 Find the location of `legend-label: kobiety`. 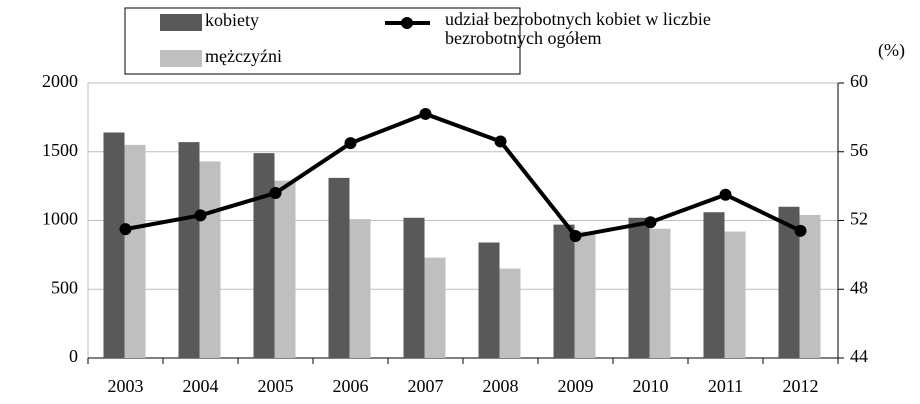

legend-label: kobiety is located at coordinates (232, 20).